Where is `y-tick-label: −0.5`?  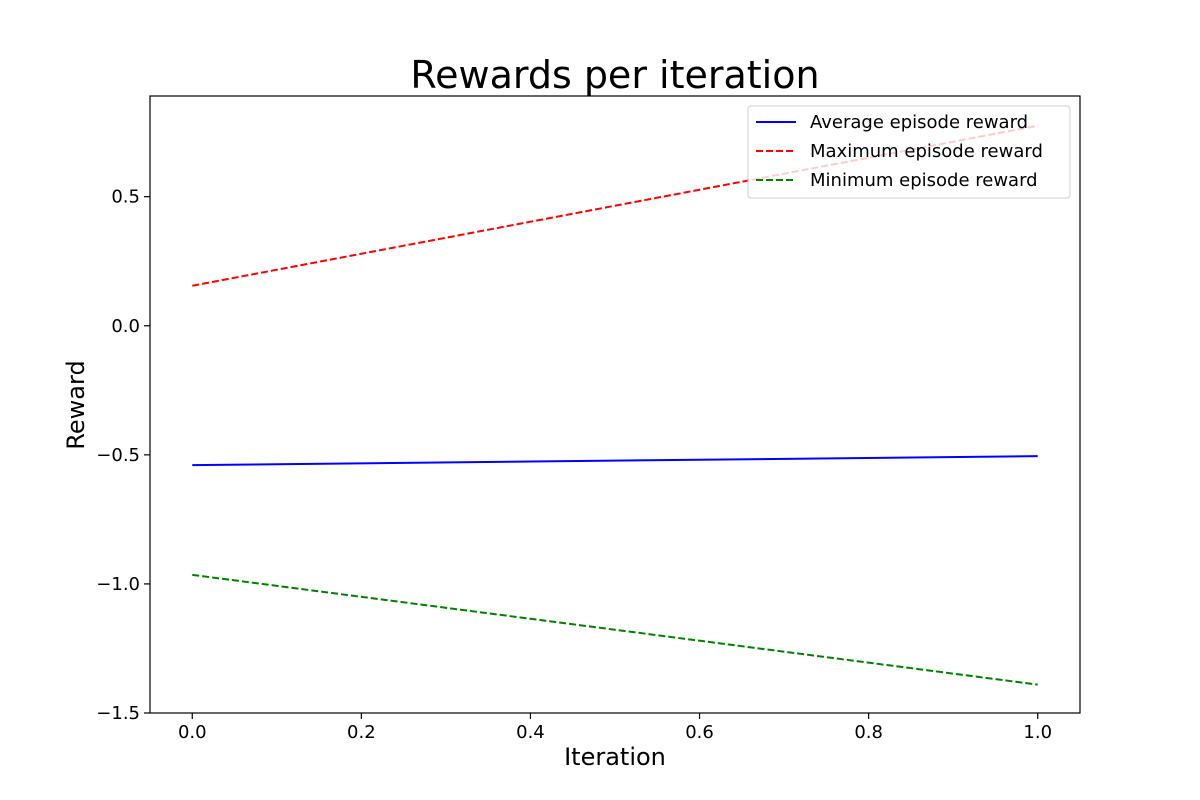
y-tick-label: −0.5 is located at coordinates (118, 455).